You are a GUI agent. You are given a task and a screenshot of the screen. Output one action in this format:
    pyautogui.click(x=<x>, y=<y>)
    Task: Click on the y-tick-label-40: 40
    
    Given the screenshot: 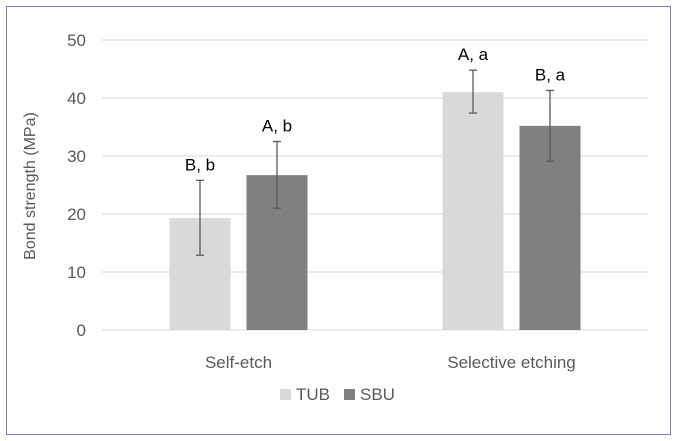 What is the action you would take?
    pyautogui.click(x=76, y=98)
    